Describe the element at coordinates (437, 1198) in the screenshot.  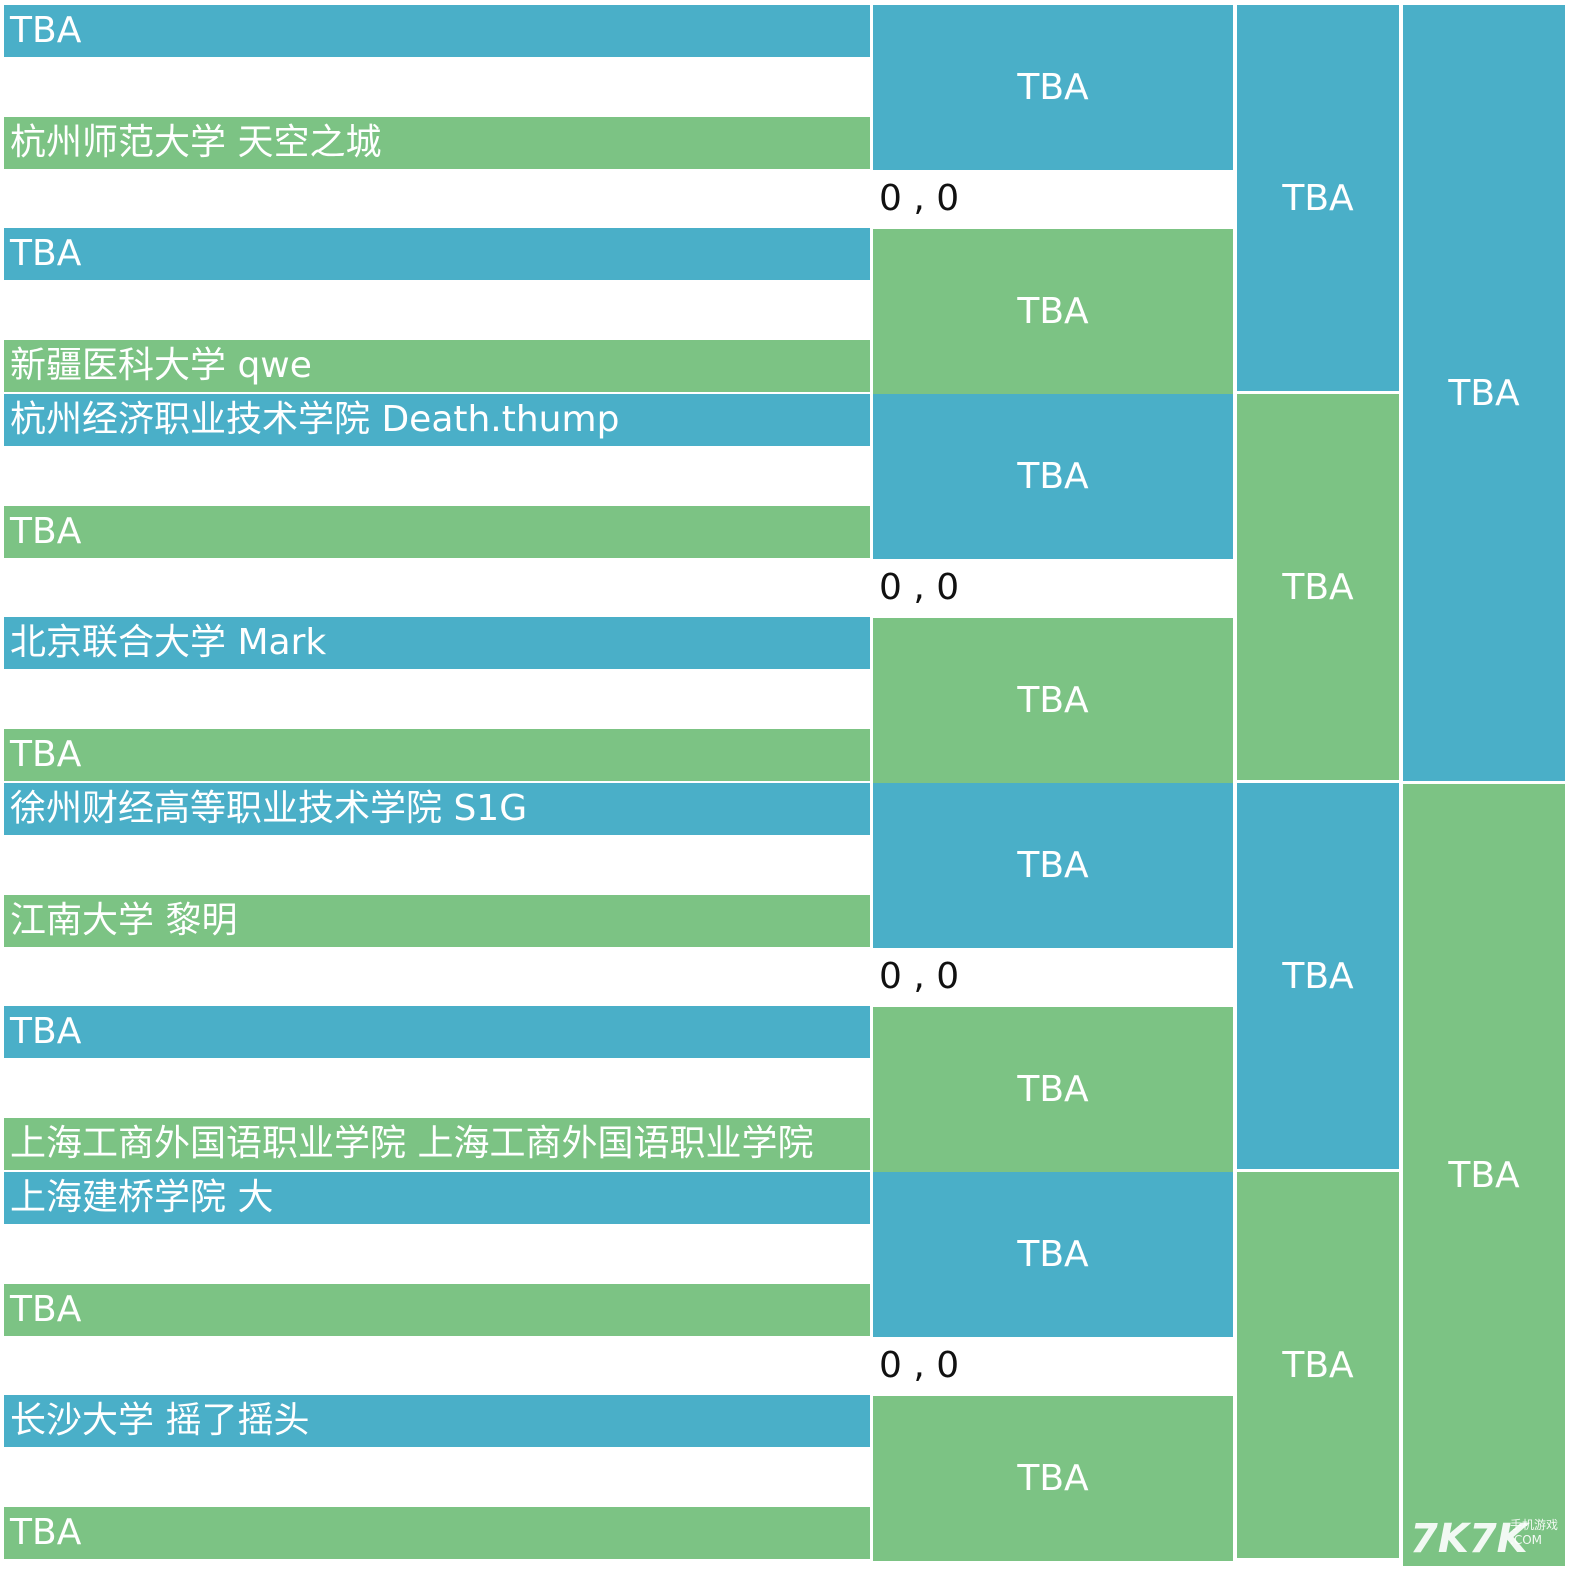
I see `team-slot: 上海建桥学院 大` at that location.